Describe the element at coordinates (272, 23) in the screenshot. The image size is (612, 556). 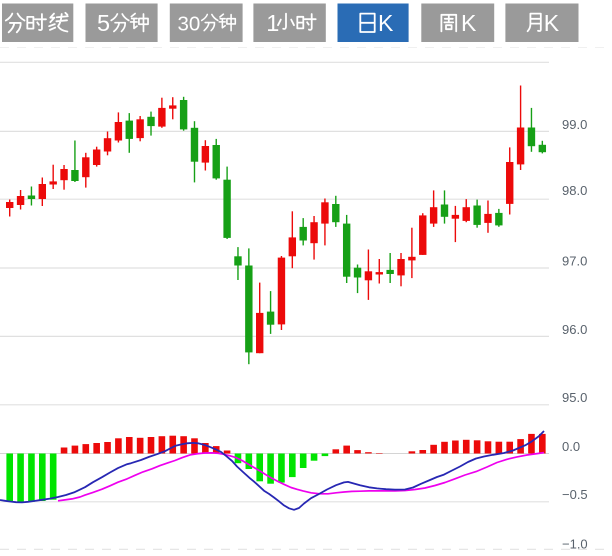
I see `svg-text: 1` at that location.